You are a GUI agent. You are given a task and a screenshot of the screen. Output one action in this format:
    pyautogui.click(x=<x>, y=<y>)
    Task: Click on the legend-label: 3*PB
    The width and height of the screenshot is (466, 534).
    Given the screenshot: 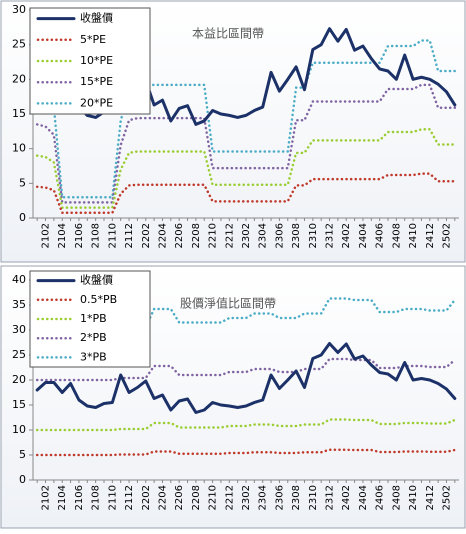 What is the action you would take?
    pyautogui.click(x=93, y=356)
    